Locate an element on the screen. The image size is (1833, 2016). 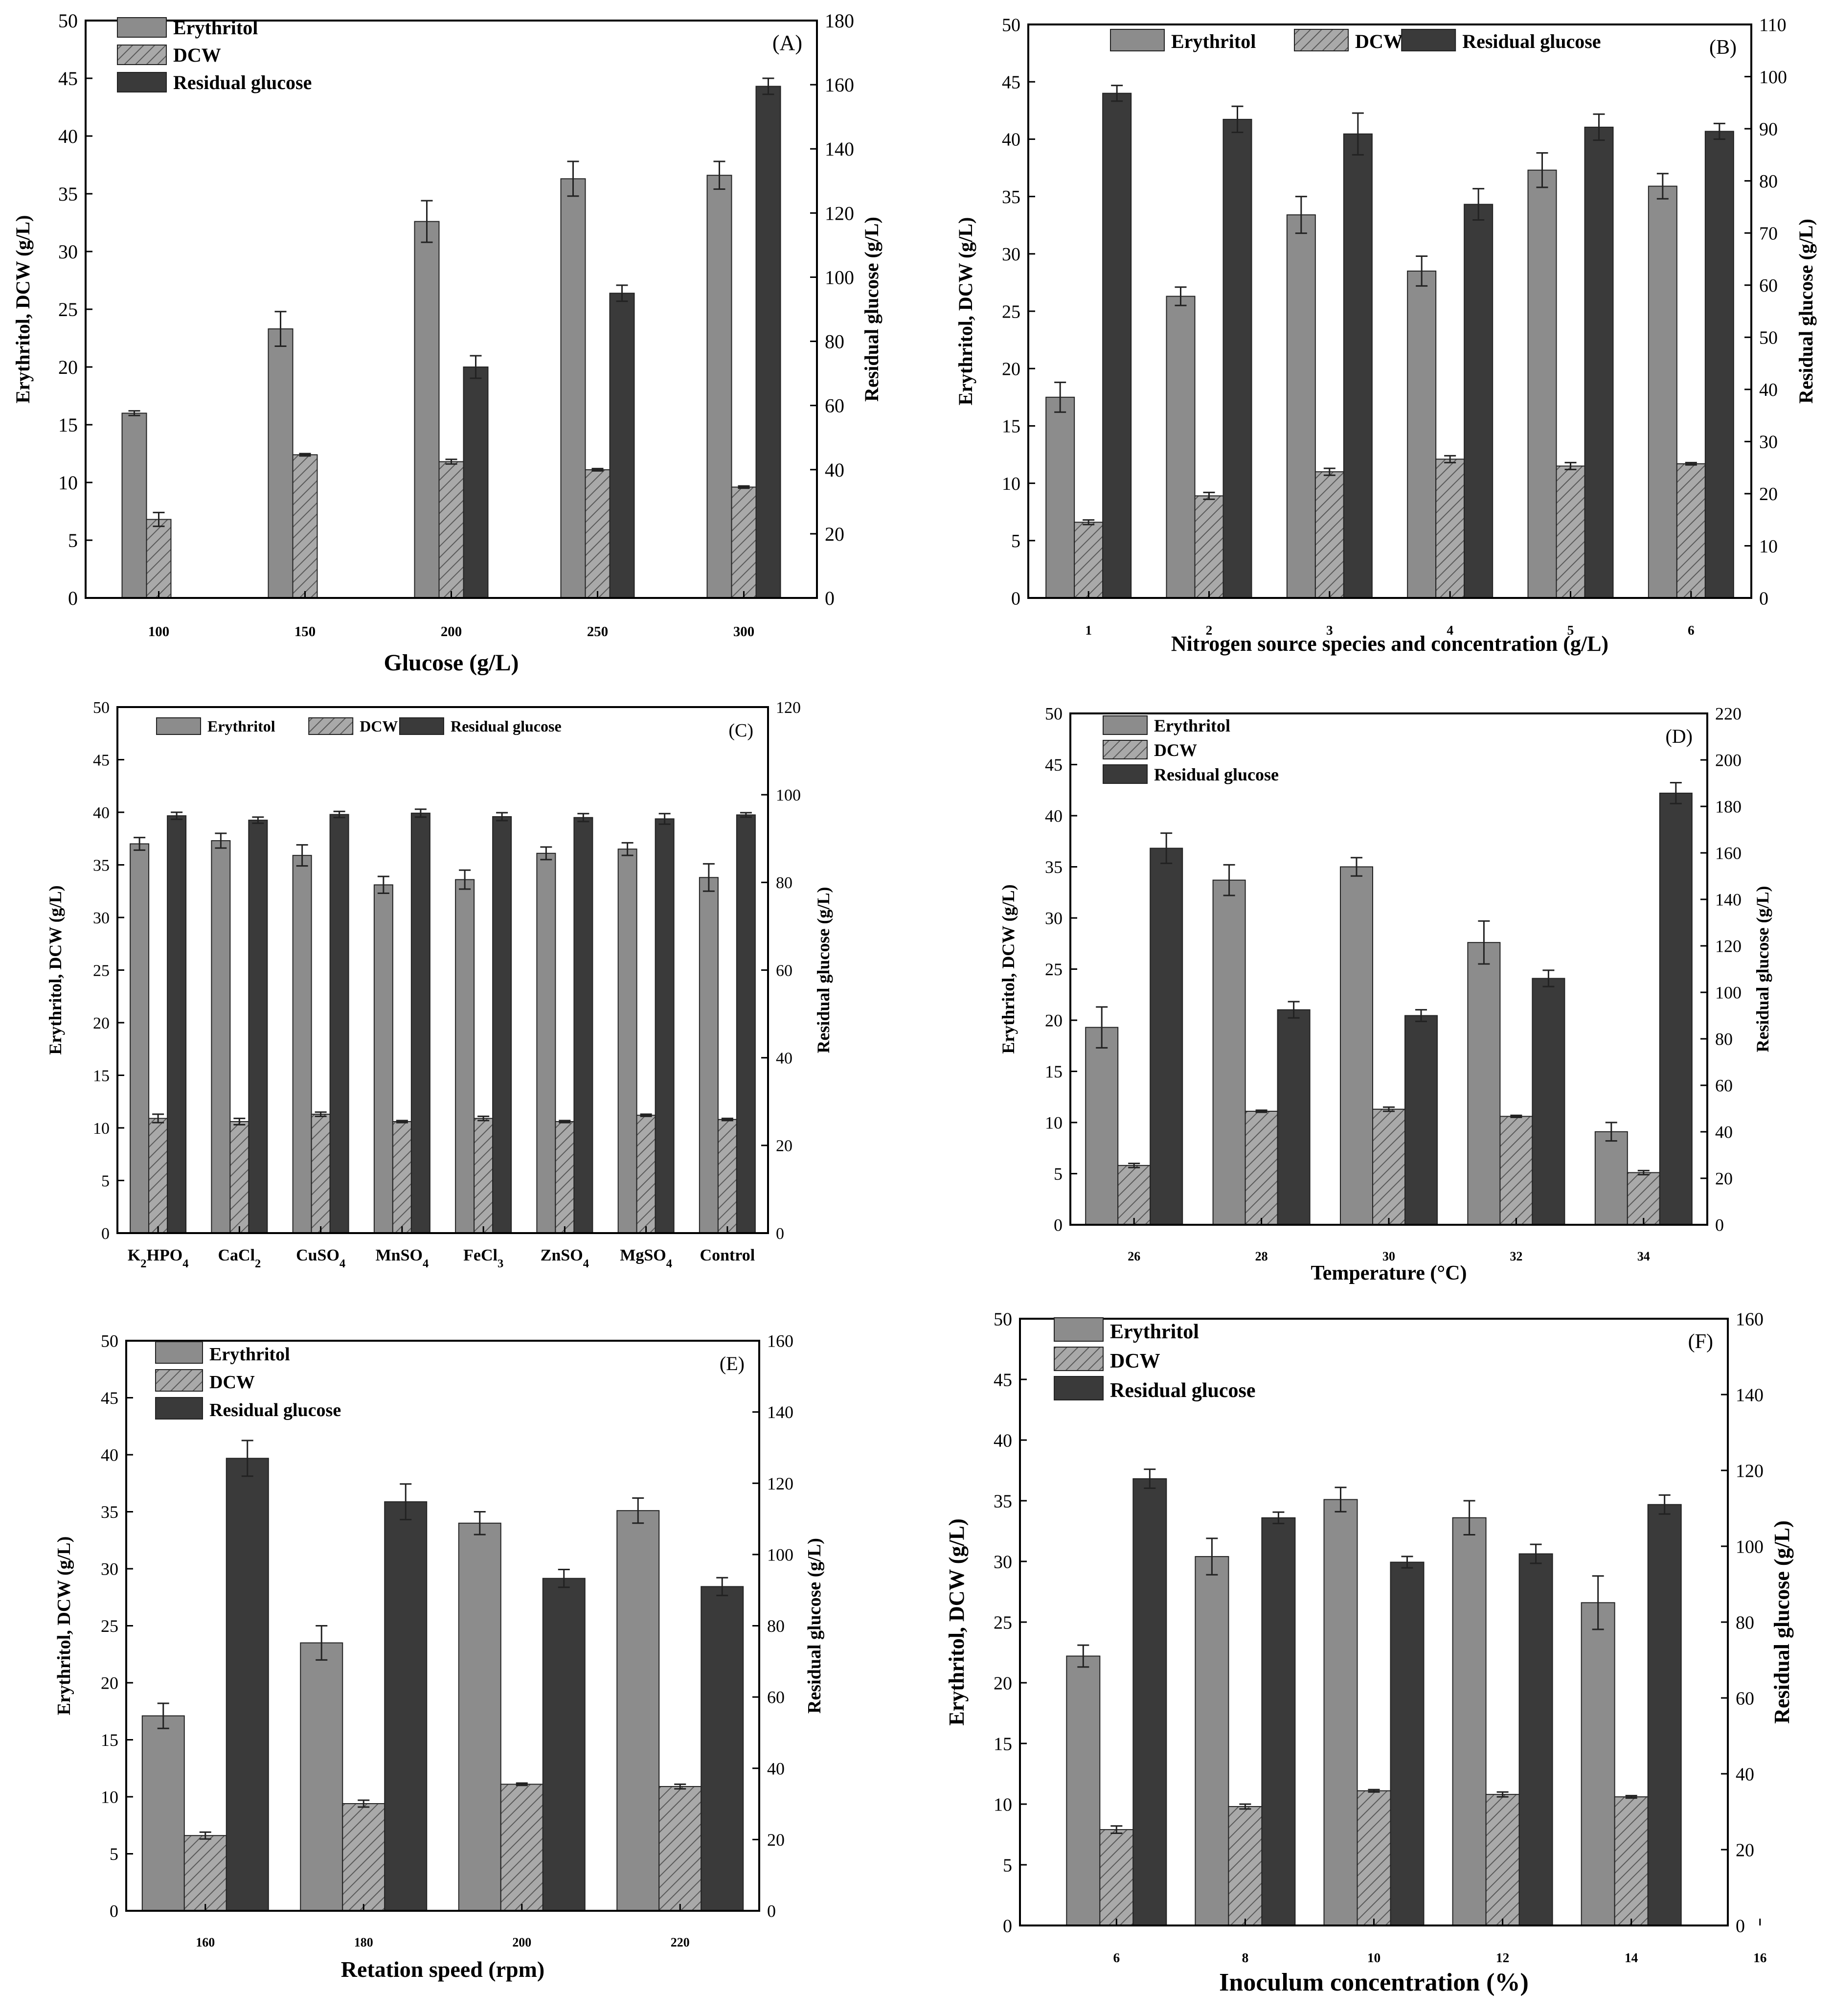
plot-frame is located at coordinates (1389, 311).